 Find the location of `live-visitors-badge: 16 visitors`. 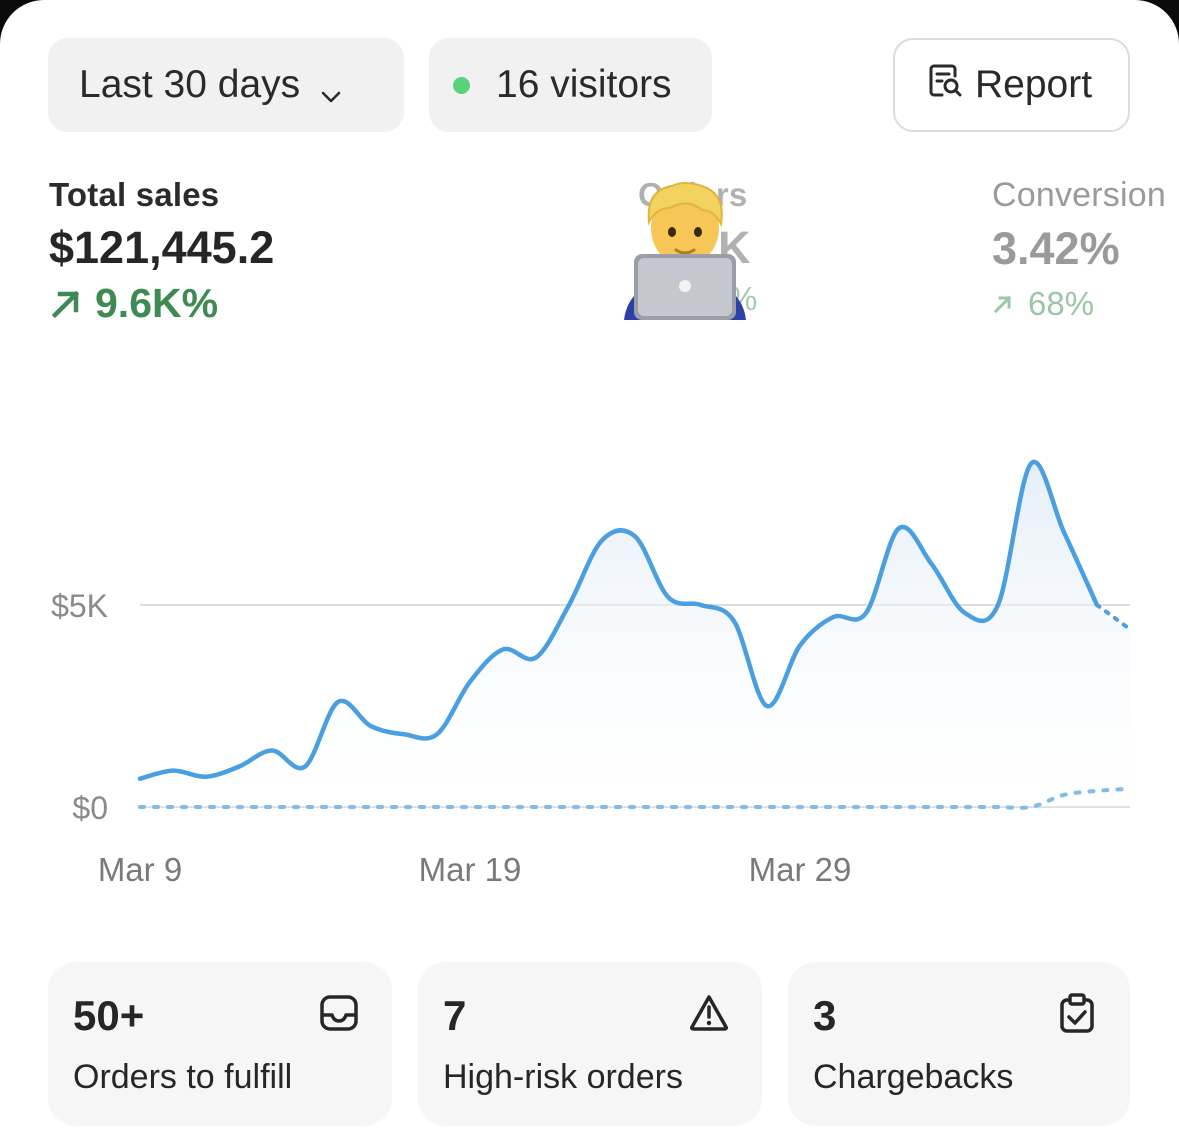

live-visitors-badge: 16 visitors is located at coordinates (570, 85).